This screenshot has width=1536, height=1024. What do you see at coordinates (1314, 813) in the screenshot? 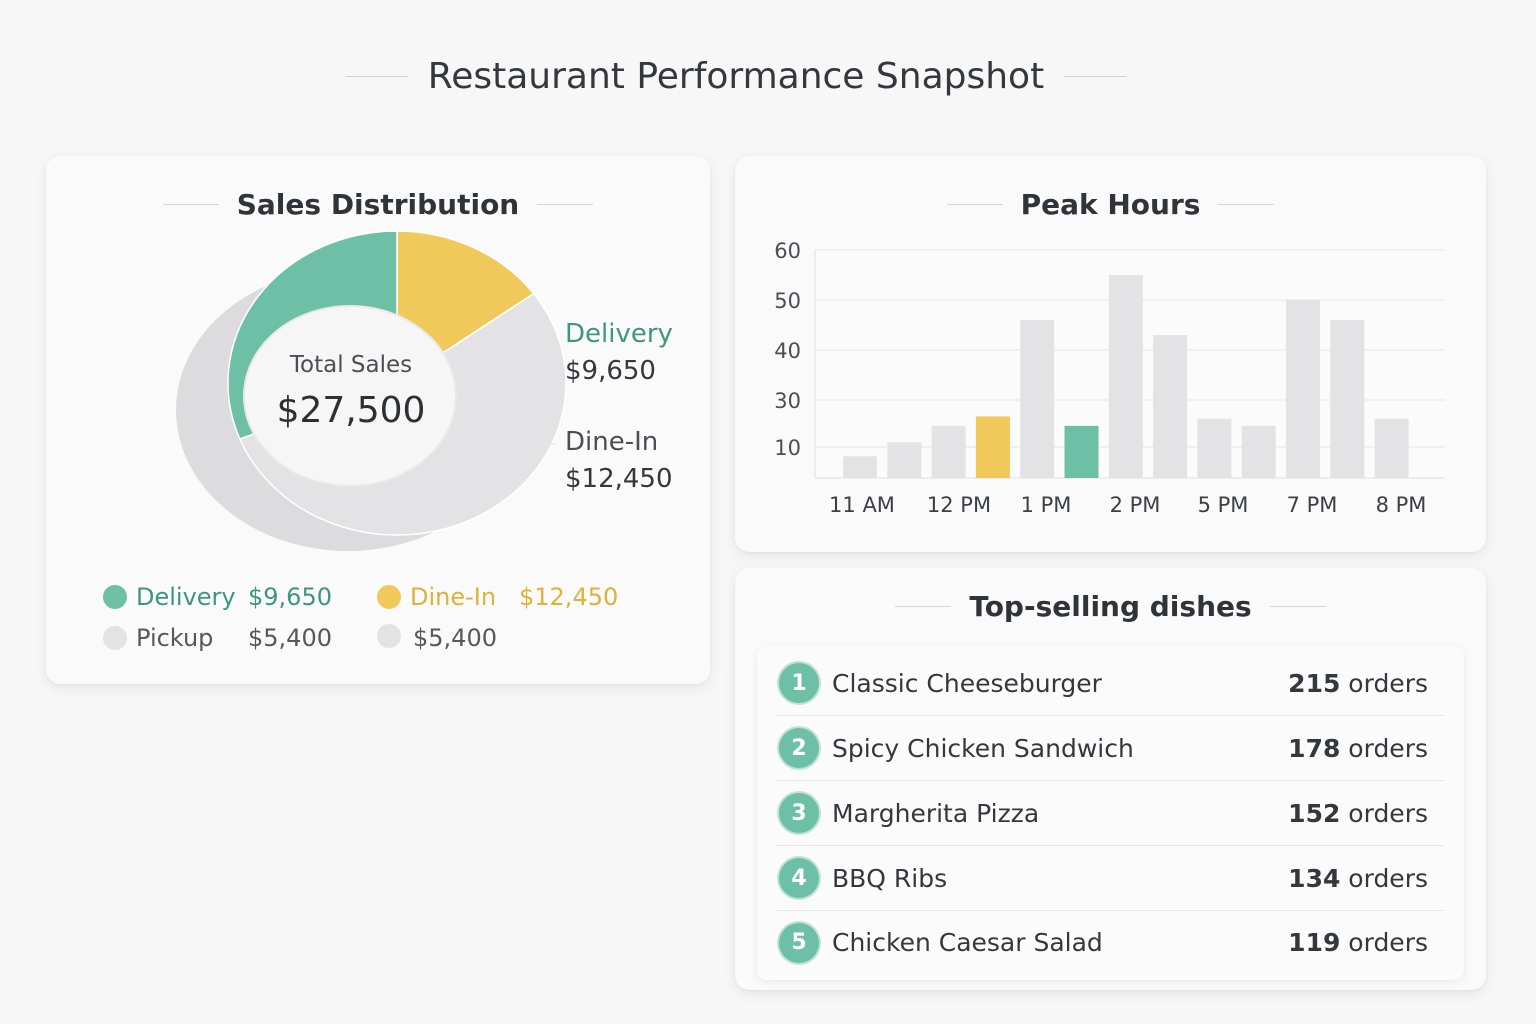
I see `dish-order-count: 152` at bounding box center [1314, 813].